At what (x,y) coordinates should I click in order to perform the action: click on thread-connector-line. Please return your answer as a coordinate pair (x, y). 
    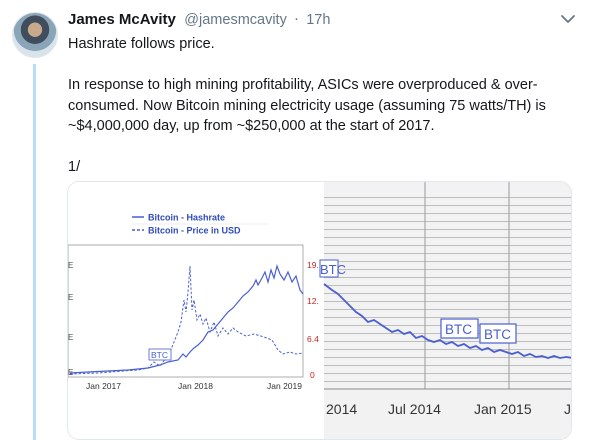
    Looking at the image, I should click on (34, 252).